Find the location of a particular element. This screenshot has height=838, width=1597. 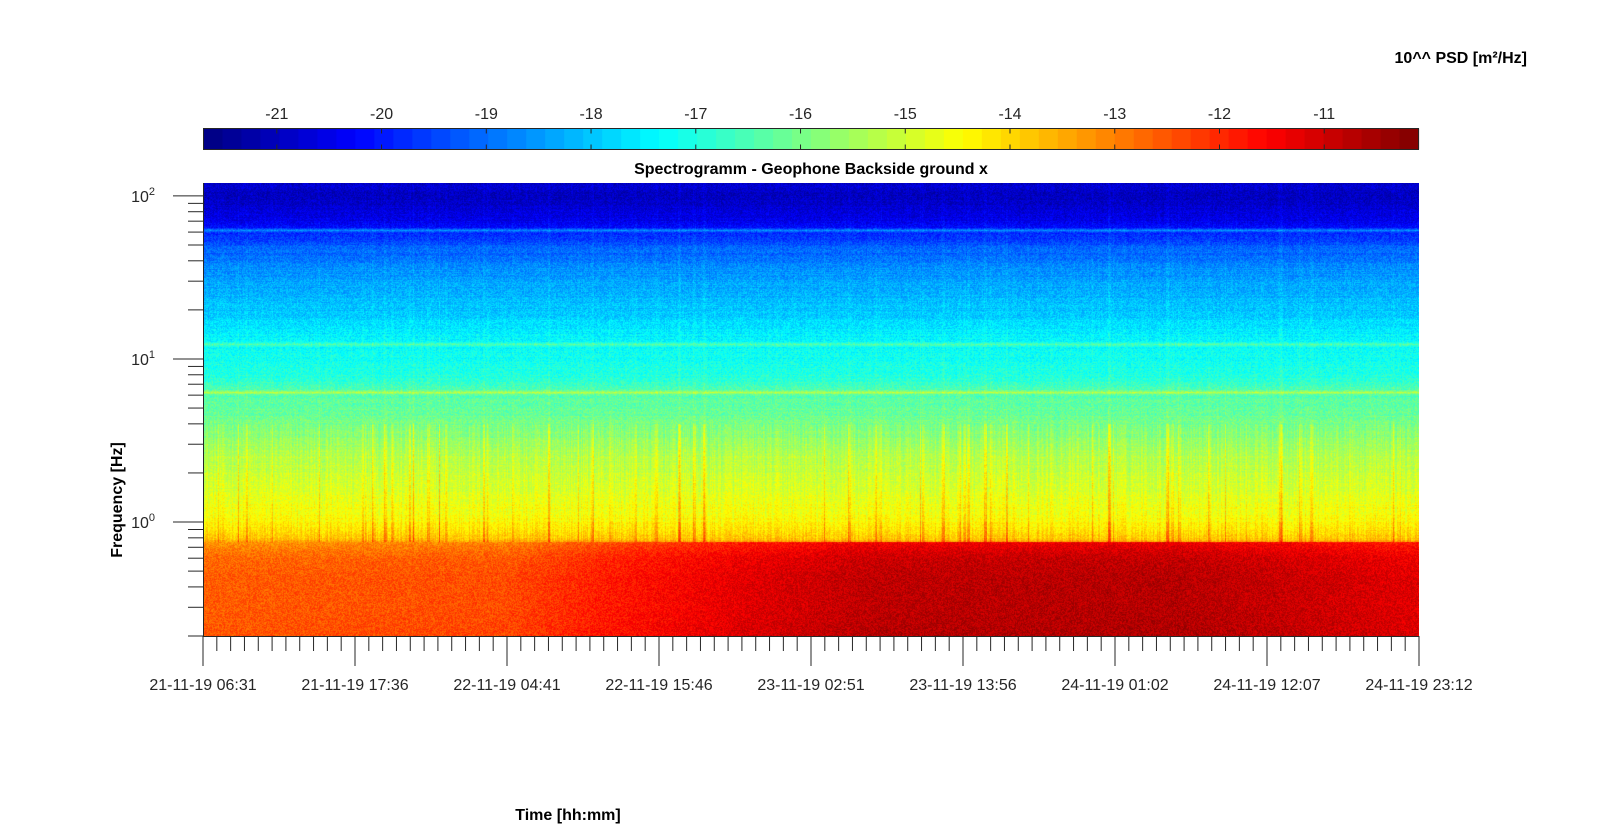

y-tick-label: 10² is located at coordinates (143, 196).